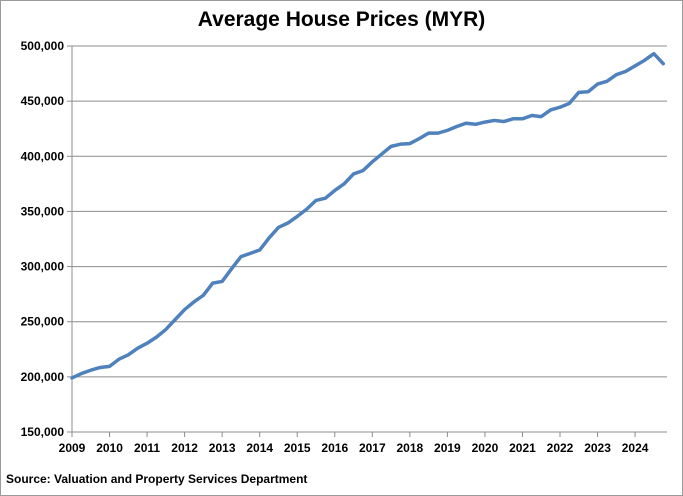 This screenshot has height=496, width=683. Describe the element at coordinates (485, 448) in the screenshot. I see `x-tick-label-2020: 2020` at that location.